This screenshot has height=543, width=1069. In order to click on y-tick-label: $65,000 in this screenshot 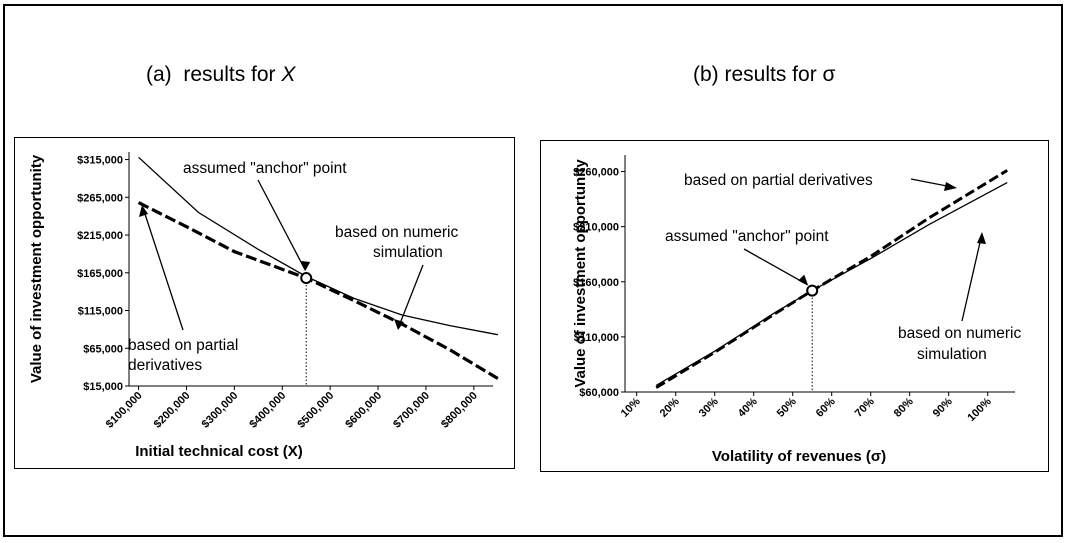, I will do `click(103, 349)`.